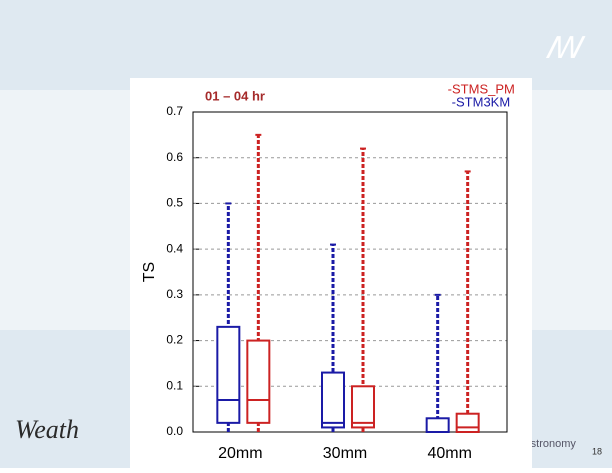 This screenshot has height=473, width=612. Describe the element at coordinates (174, 248) in the screenshot. I see `y-tick-label: 0.4` at that location.